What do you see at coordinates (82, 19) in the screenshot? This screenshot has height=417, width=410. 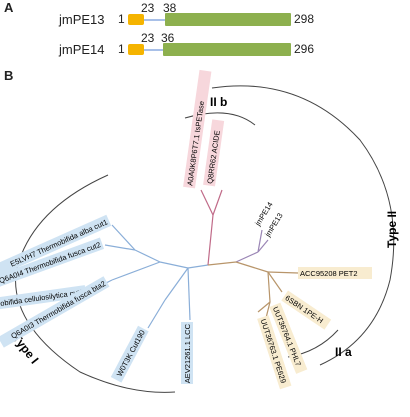 I see `protein-name-jmpe13: jmPE13` at bounding box center [82, 19].